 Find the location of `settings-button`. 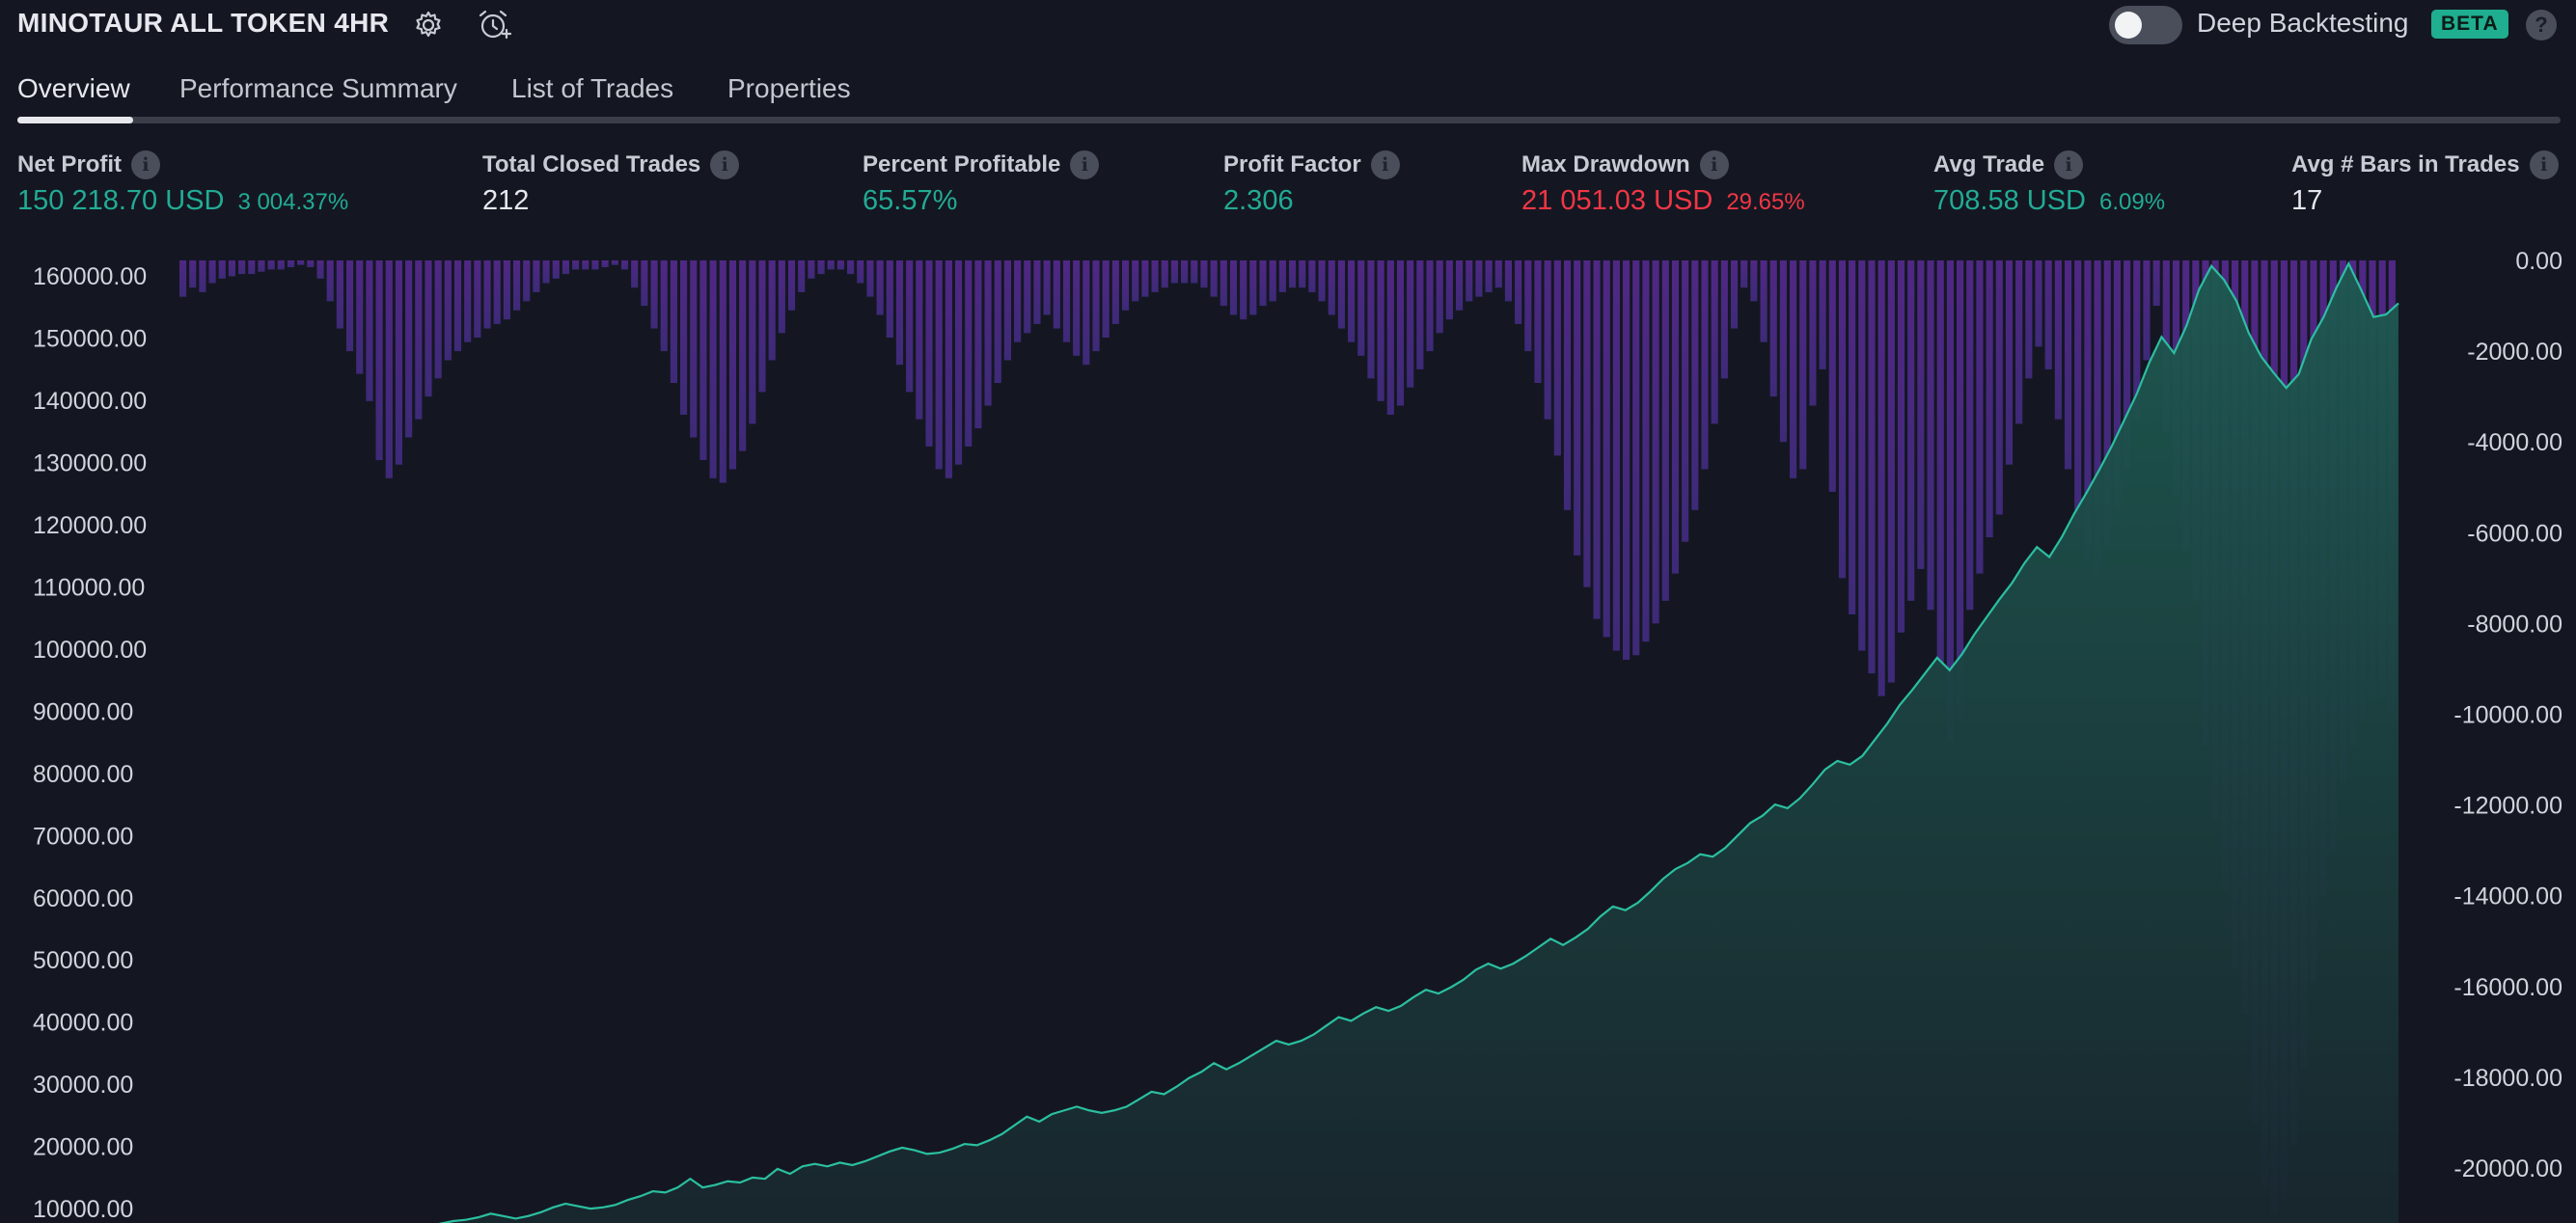

settings-button is located at coordinates (429, 25).